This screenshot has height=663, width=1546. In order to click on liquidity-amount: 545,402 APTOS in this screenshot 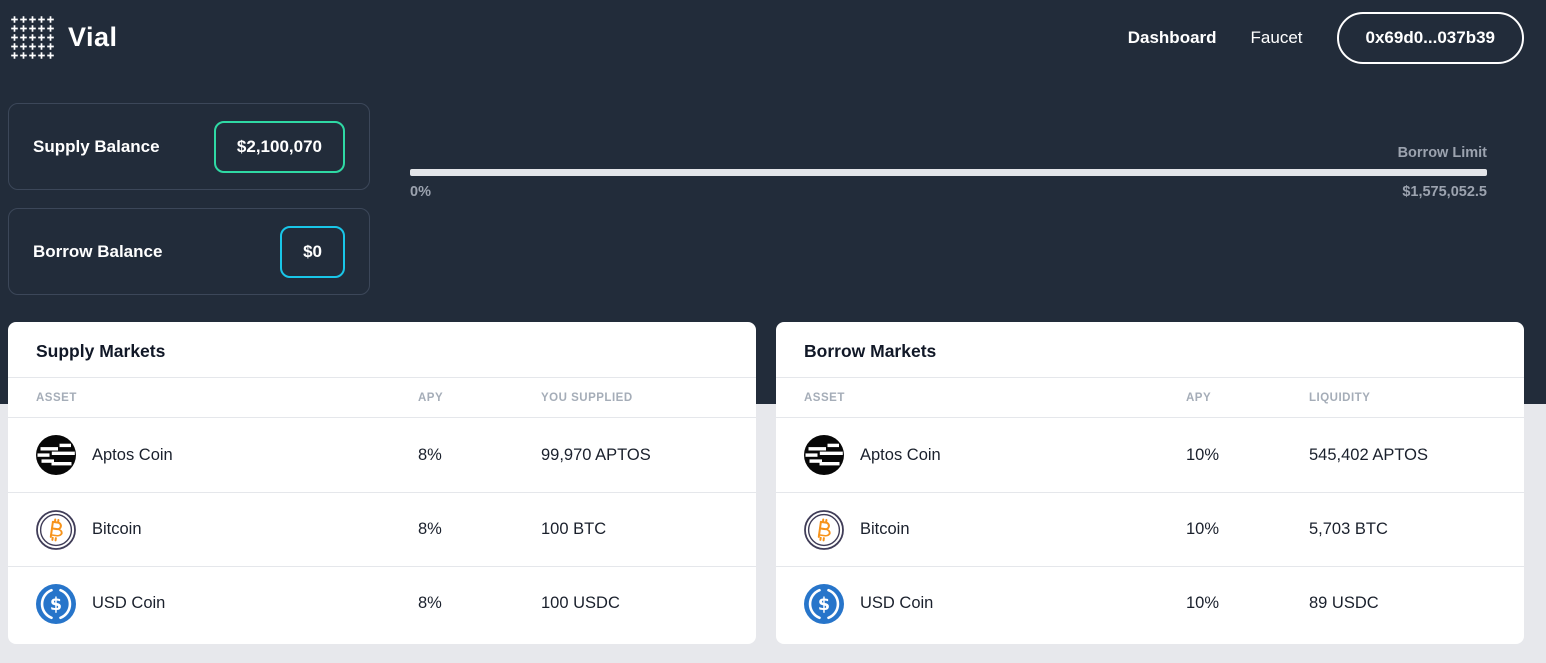, I will do `click(1368, 454)`.